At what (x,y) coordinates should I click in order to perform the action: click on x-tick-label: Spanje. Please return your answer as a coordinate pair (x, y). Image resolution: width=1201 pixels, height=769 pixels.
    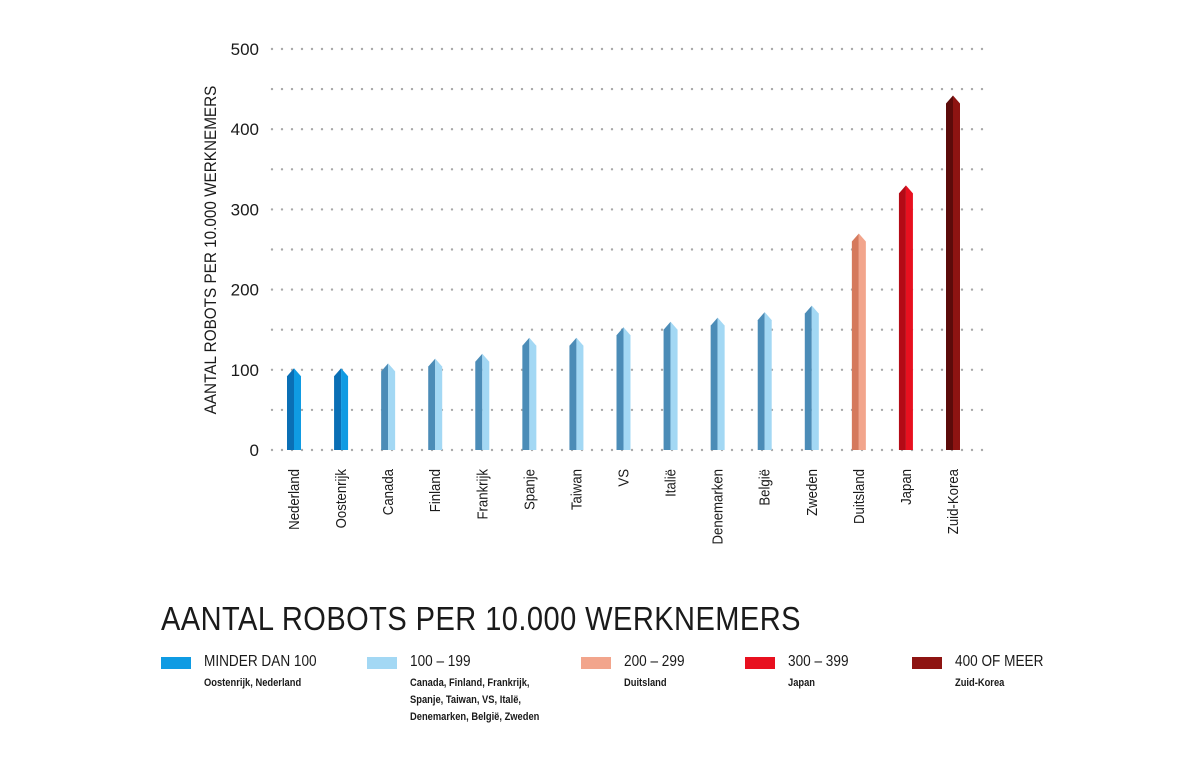
    Looking at the image, I should click on (529, 489).